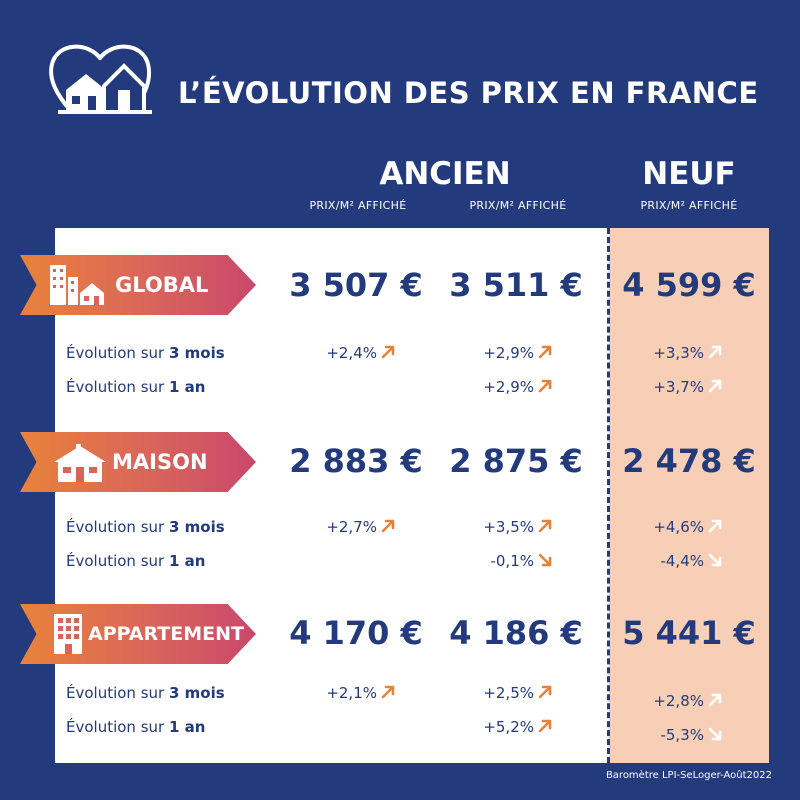 The image size is (800, 800). What do you see at coordinates (351, 353) in the screenshot?
I see `evo-value-text: +2,4%` at bounding box center [351, 353].